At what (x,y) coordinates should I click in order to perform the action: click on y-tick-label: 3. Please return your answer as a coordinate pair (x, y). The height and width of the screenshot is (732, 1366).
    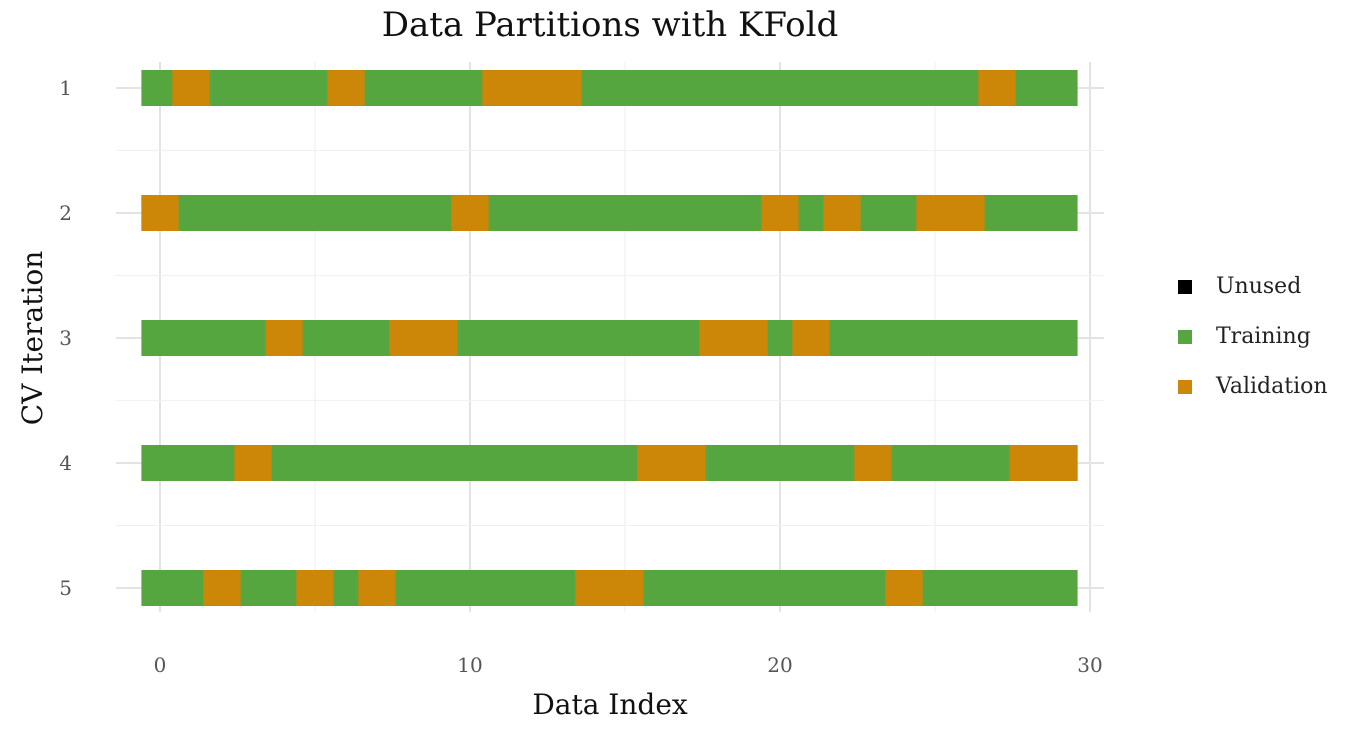
    Looking at the image, I should click on (65, 338).